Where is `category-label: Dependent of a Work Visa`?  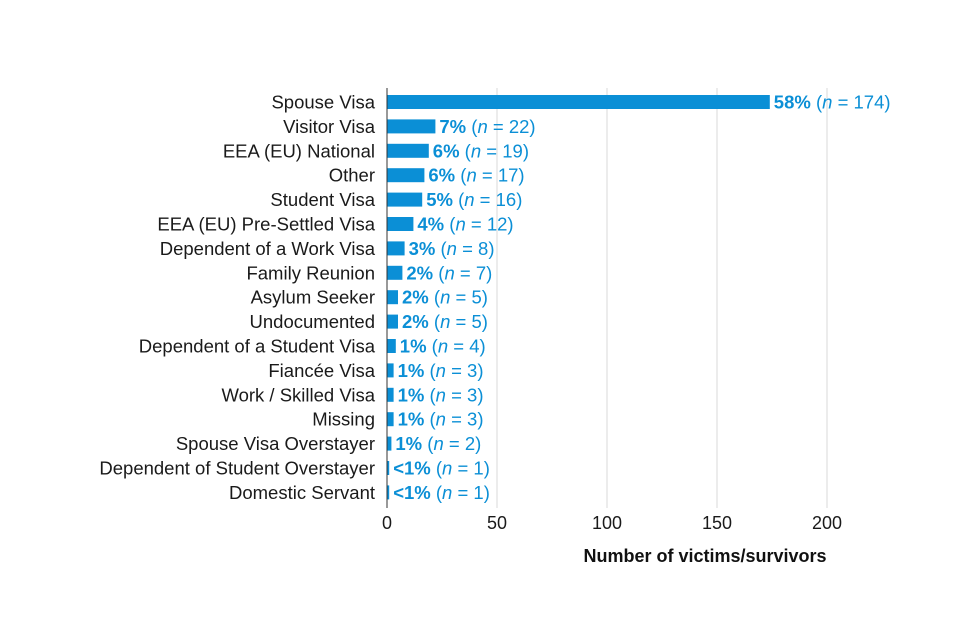
category-label: Dependent of a Work Visa is located at coordinates (268, 248).